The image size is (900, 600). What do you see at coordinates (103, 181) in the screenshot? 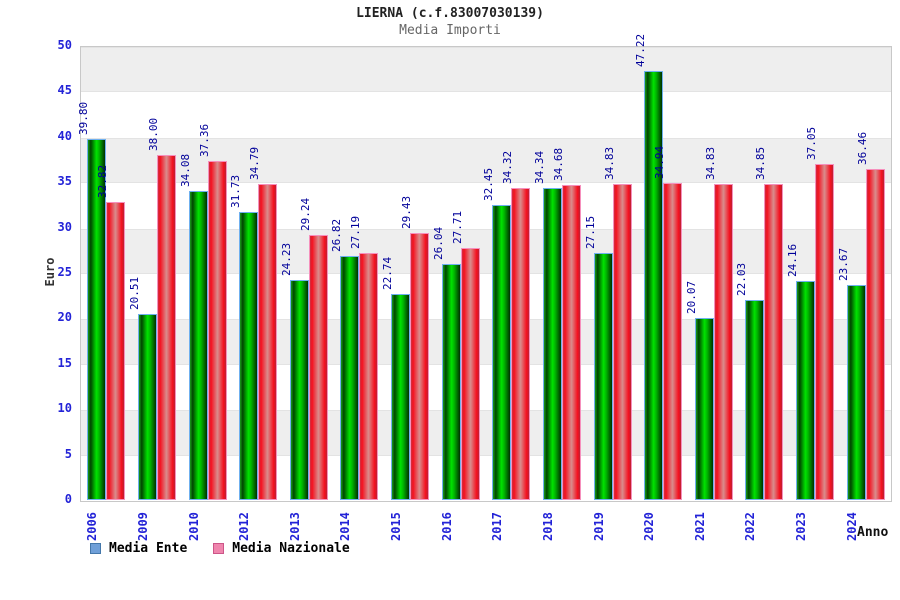
I see `bar-value-label: 32.82` at bounding box center [103, 181].